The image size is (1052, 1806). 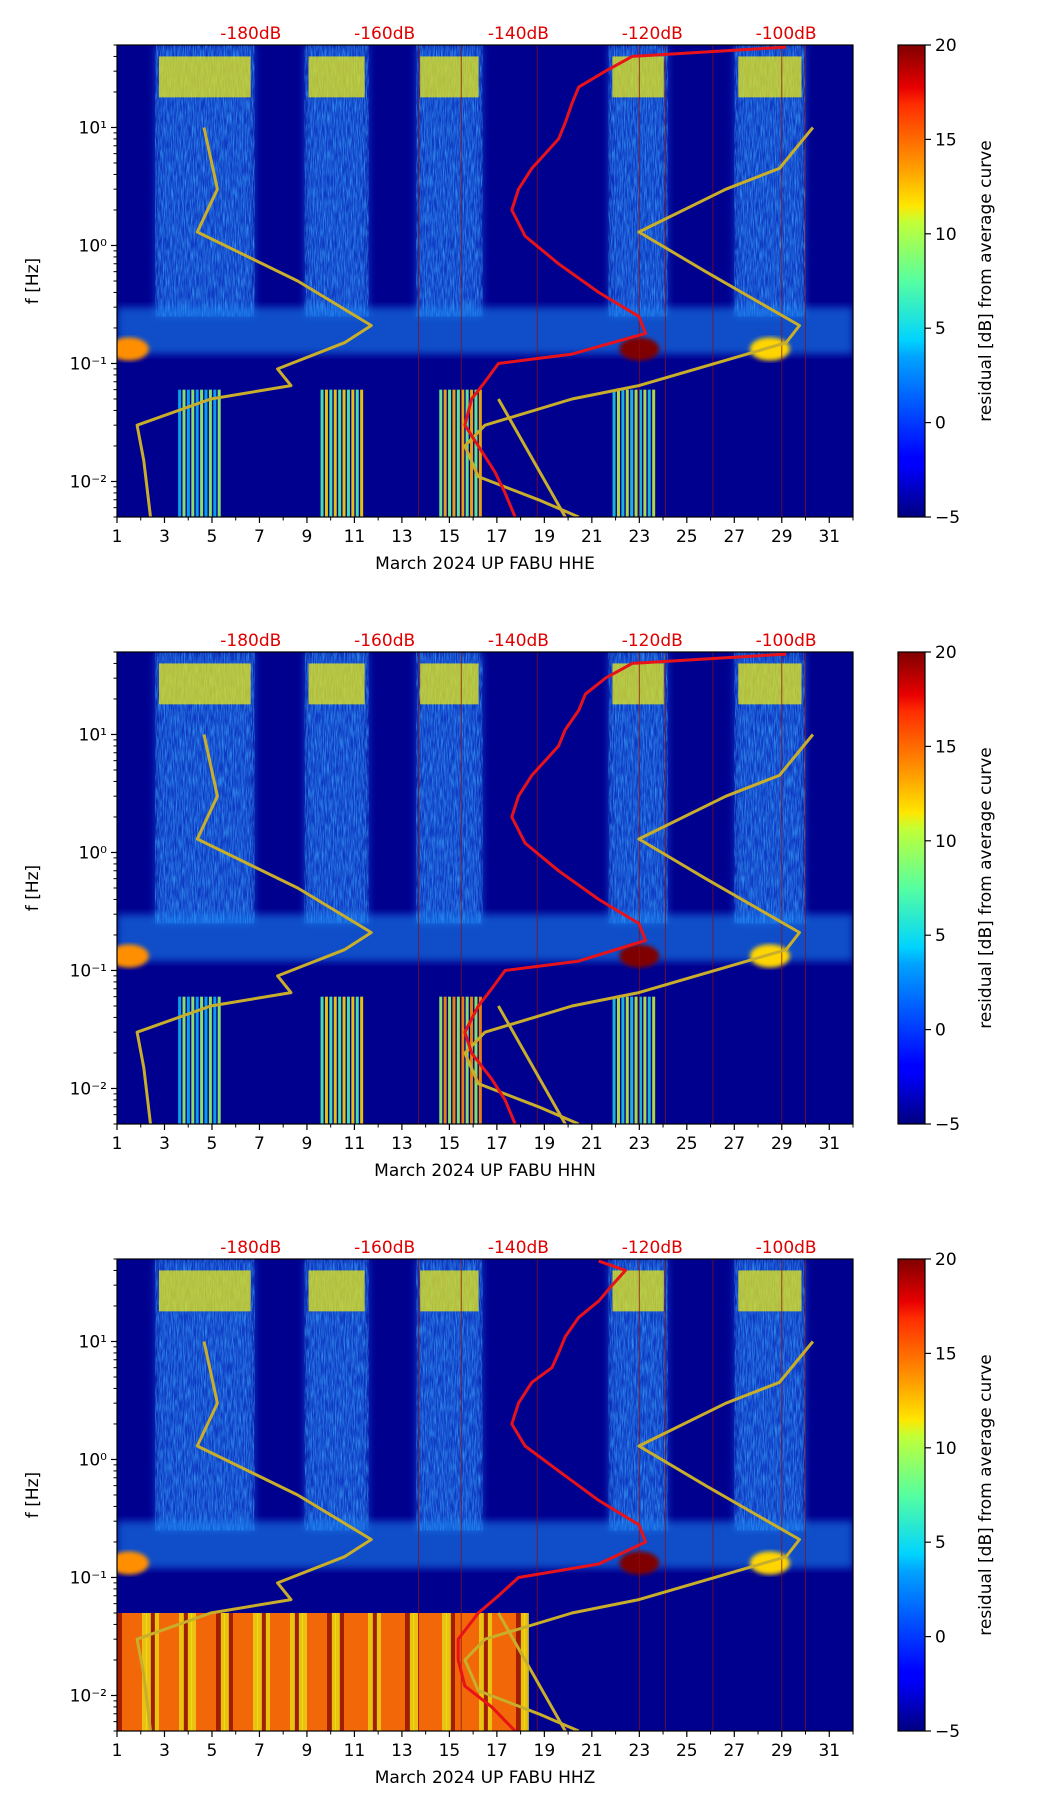 What do you see at coordinates (254, 1536) in the screenshot?
I see `noise-model-curve-low` at bounding box center [254, 1536].